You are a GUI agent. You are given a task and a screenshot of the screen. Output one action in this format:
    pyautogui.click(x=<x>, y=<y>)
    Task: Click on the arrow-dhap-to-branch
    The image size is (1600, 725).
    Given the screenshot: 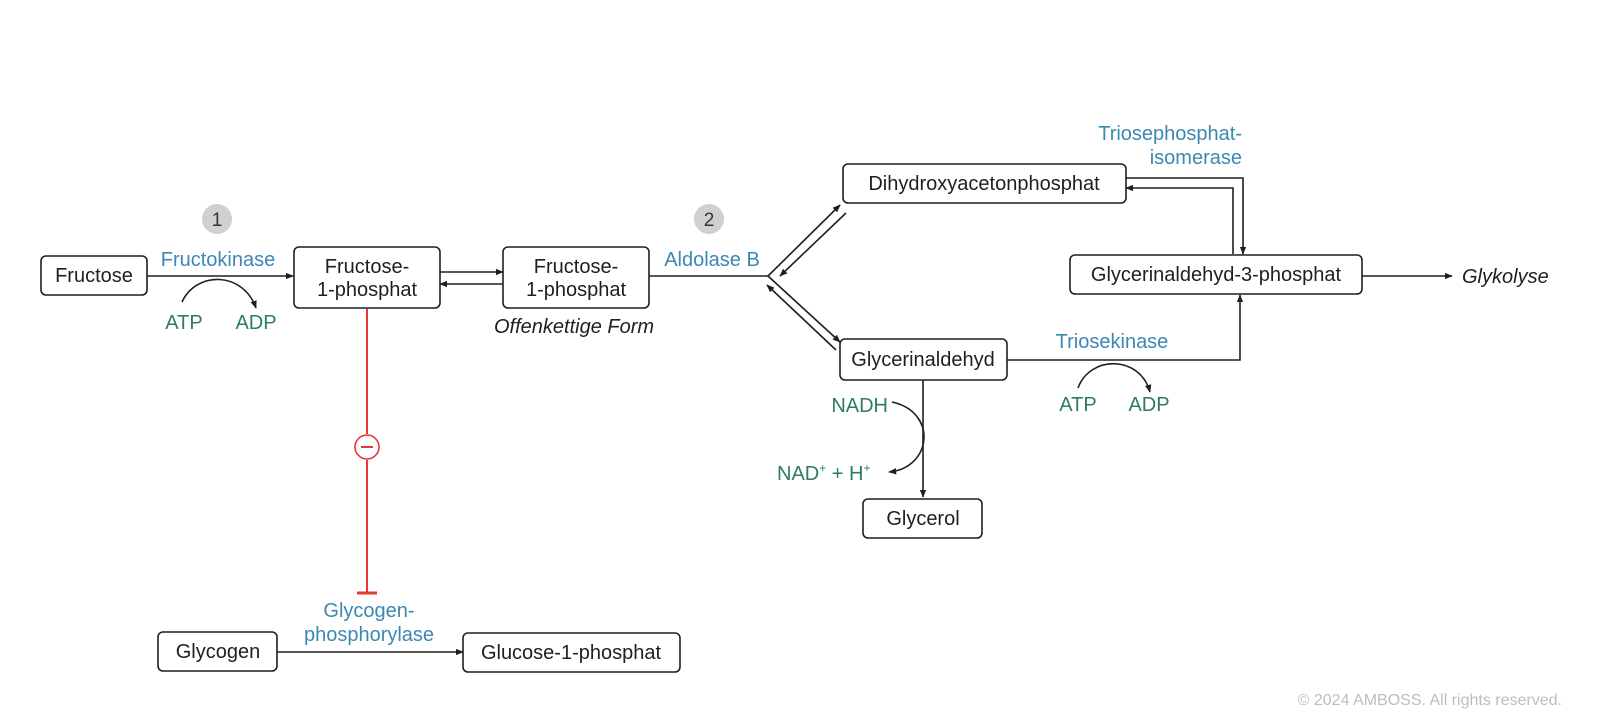 What is the action you would take?
    pyautogui.click(x=813, y=244)
    